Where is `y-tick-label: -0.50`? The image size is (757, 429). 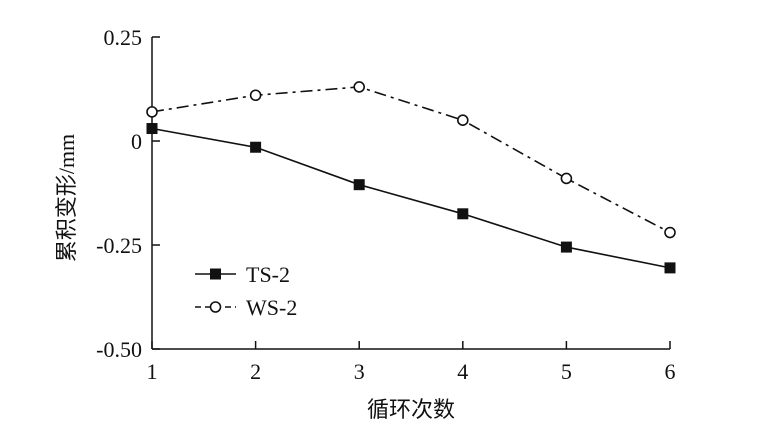
y-tick-label: -0.50 is located at coordinates (119, 349).